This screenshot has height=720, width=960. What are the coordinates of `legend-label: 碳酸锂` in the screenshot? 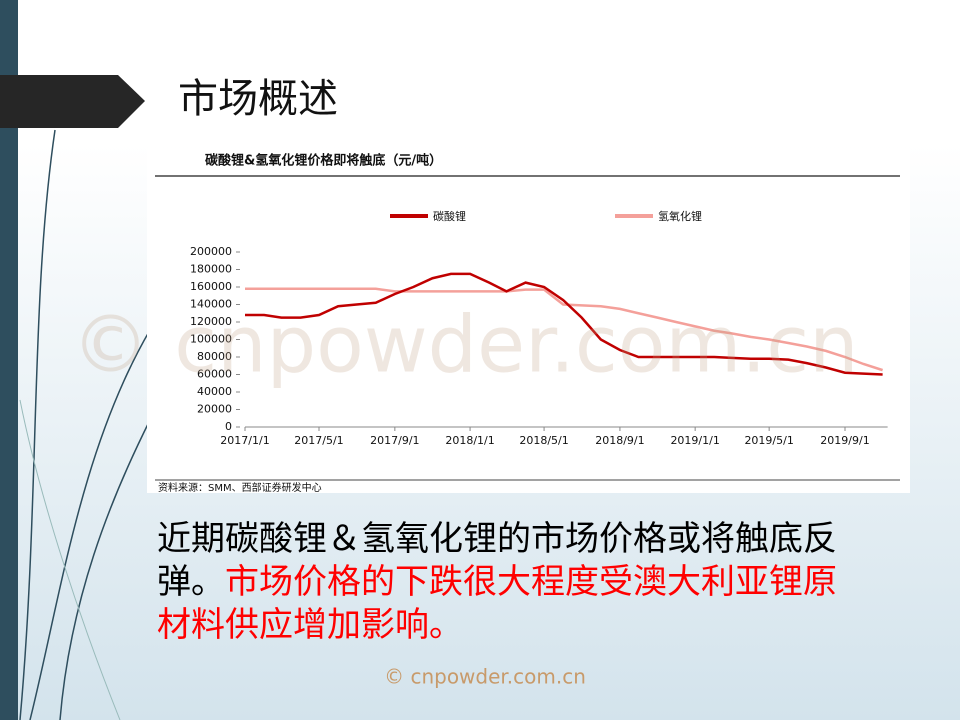 It's located at (449, 216).